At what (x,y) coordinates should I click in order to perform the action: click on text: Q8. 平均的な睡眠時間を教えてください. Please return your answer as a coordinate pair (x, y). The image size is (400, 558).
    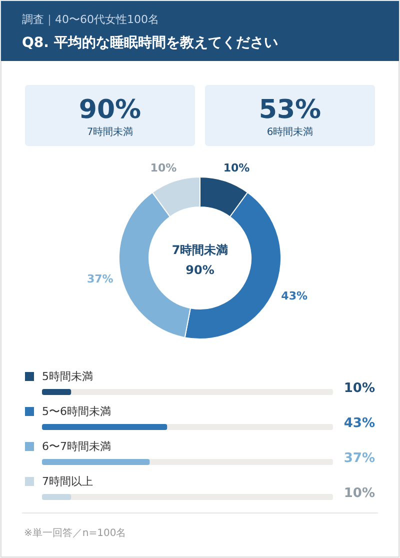
    Looking at the image, I should click on (150, 43).